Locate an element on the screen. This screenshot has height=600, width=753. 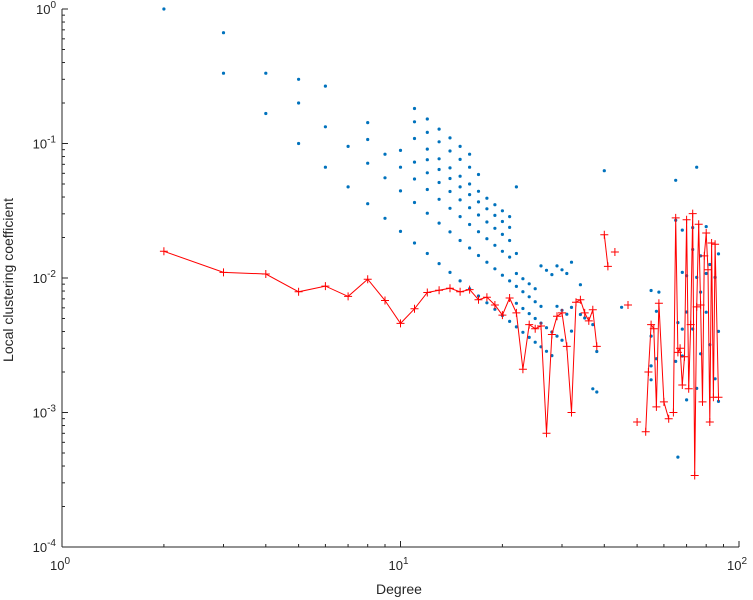
x-tick-label: 102 is located at coordinates (737, 564).